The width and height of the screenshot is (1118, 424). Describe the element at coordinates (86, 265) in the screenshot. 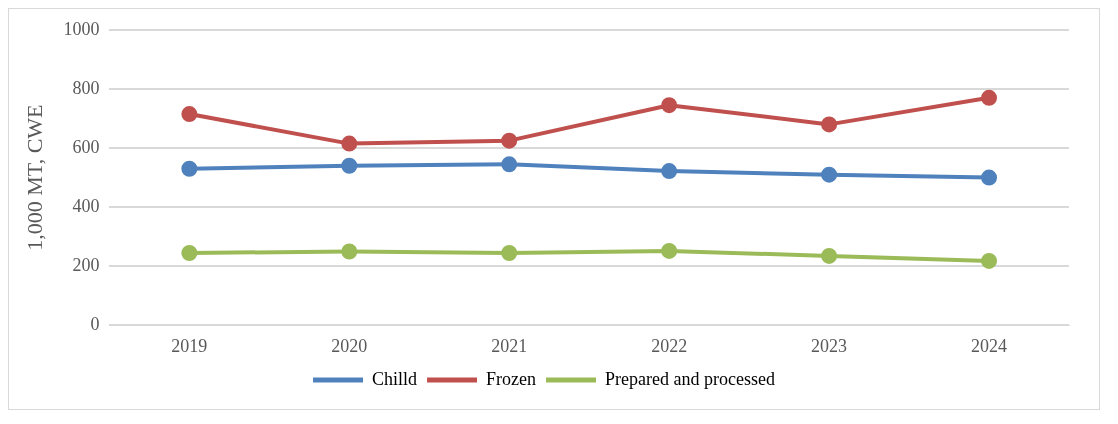

I see `y-tick-label: 200` at that location.